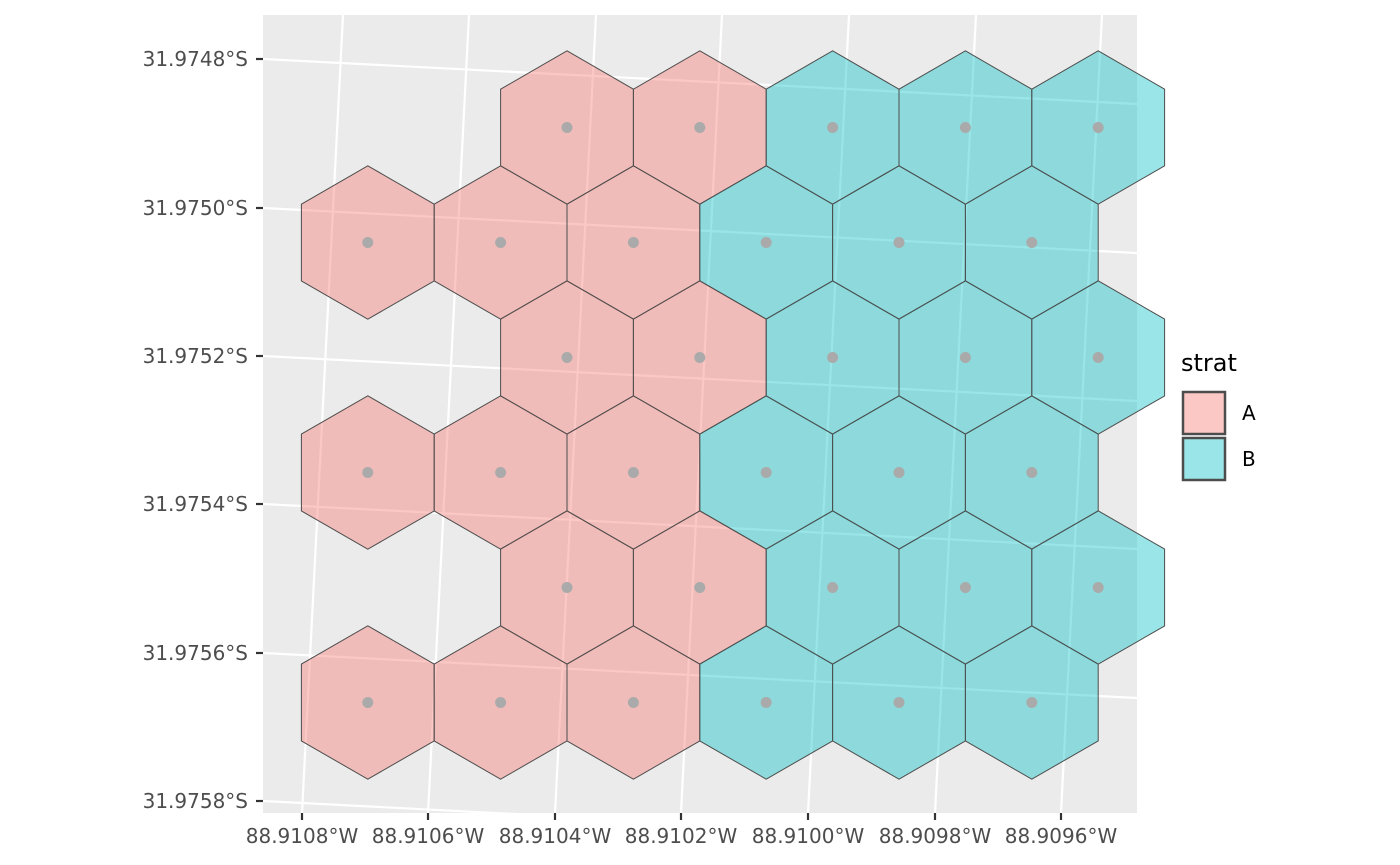  What do you see at coordinates (1204, 413) in the screenshot?
I see `legend-key-A` at bounding box center [1204, 413].